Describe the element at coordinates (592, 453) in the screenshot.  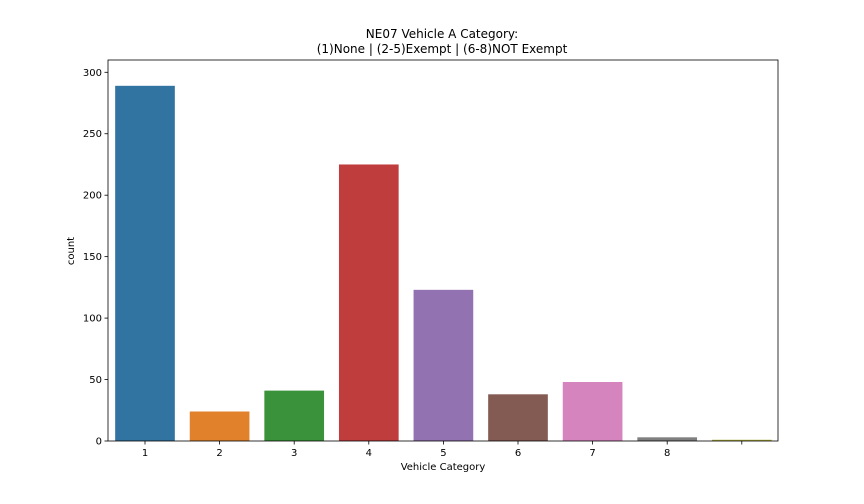
I see `x-tick-label-7: 7` at that location.